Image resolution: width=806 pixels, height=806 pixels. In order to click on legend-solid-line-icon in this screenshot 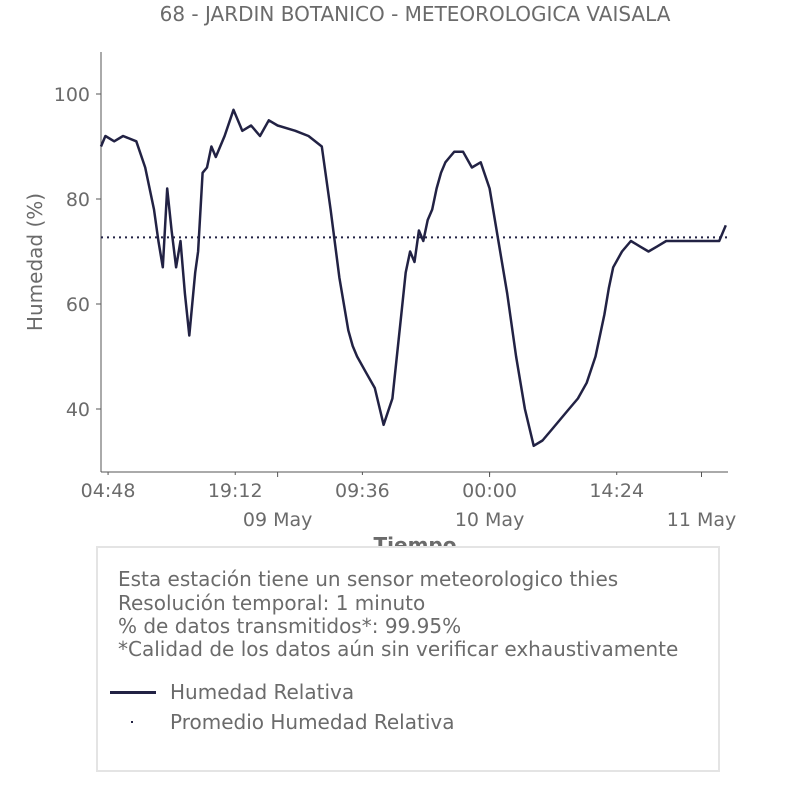, I will do `click(133, 692)`.